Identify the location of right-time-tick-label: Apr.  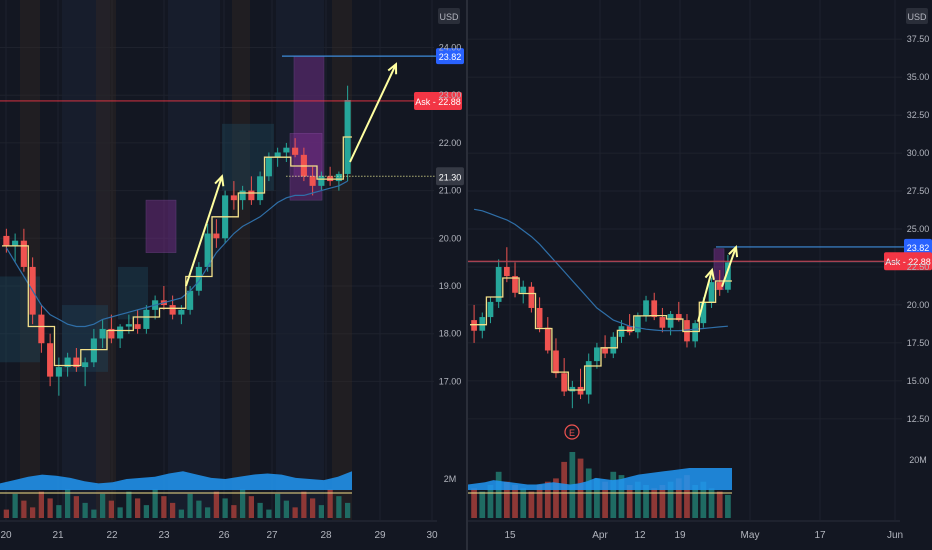
(600, 535).